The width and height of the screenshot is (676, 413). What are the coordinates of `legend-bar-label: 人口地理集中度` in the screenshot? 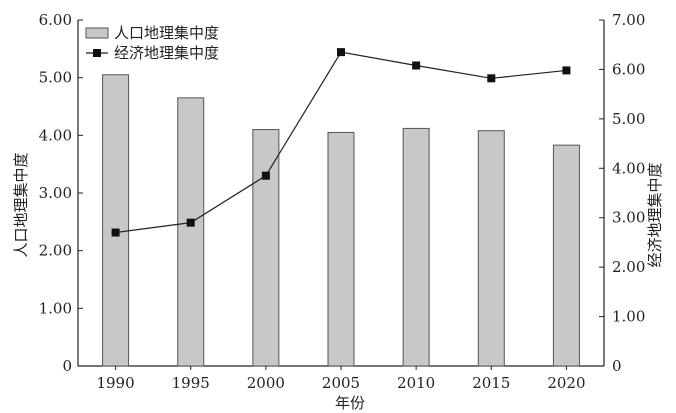 It's located at (166, 33).